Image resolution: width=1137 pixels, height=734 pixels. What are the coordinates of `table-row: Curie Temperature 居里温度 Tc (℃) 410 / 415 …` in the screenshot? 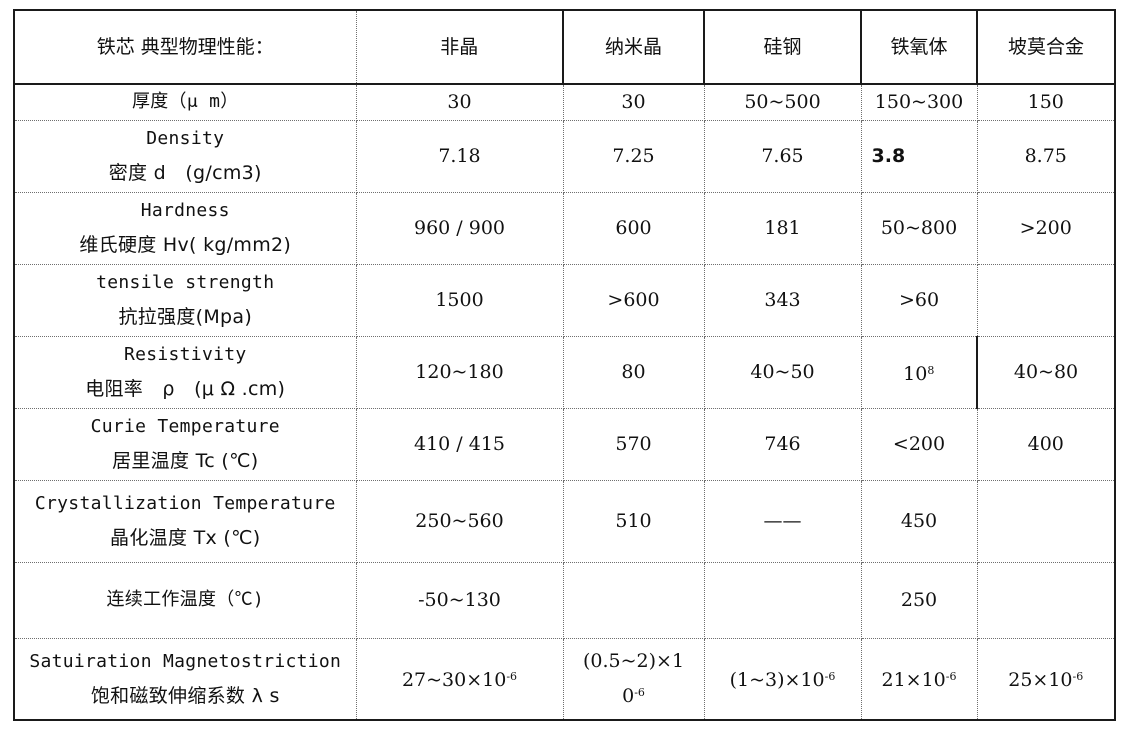 It's located at (564, 444).